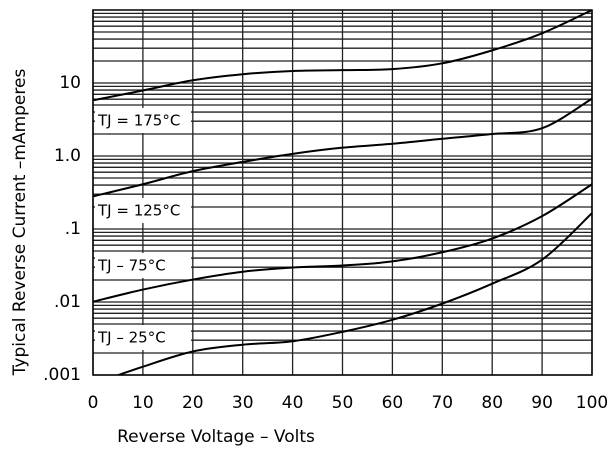 This screenshot has height=450, width=610. Describe the element at coordinates (492, 403) in the screenshot. I see `x-tick-label: 80` at that location.